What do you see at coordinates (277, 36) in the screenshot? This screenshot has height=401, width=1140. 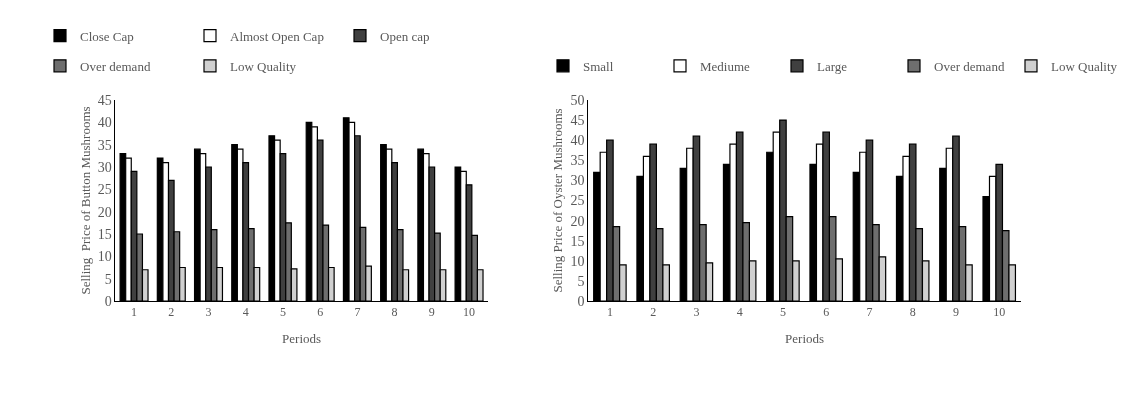 I see `legend-label: Almost Open Cap` at bounding box center [277, 36].